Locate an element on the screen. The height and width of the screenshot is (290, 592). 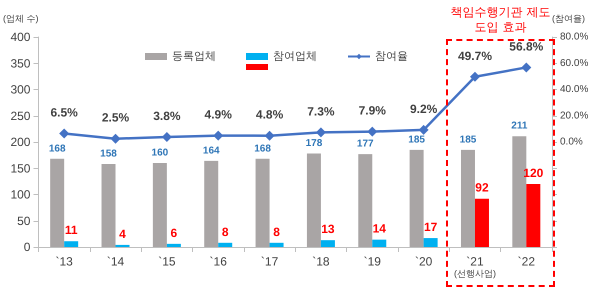
data-label: 11 is located at coordinates (71, 230).